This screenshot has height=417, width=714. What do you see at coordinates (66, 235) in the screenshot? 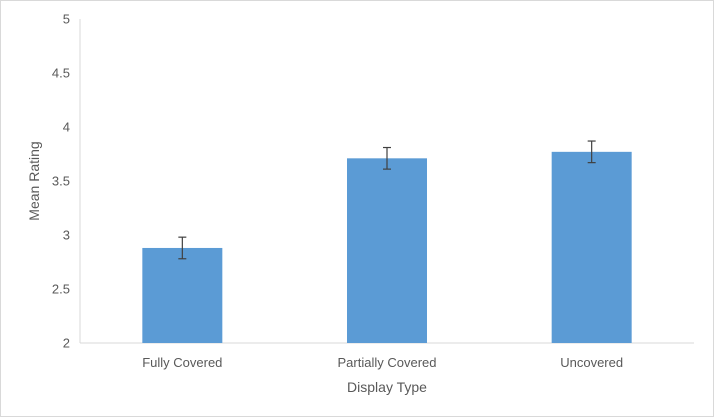
I see `y-tick-label: 3` at bounding box center [66, 235].